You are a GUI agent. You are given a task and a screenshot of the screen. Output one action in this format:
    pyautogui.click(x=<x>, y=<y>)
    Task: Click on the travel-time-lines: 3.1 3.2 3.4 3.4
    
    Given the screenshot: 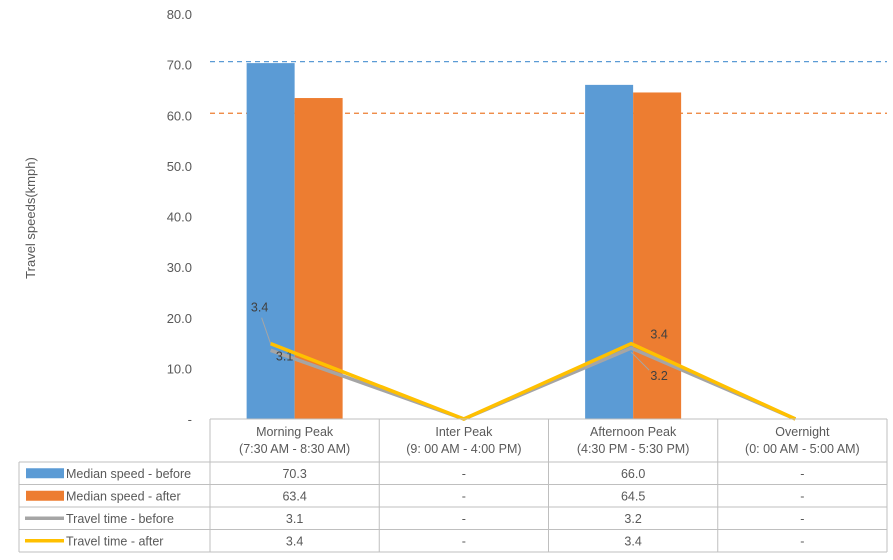 What is the action you would take?
    pyautogui.click(x=524, y=361)
    